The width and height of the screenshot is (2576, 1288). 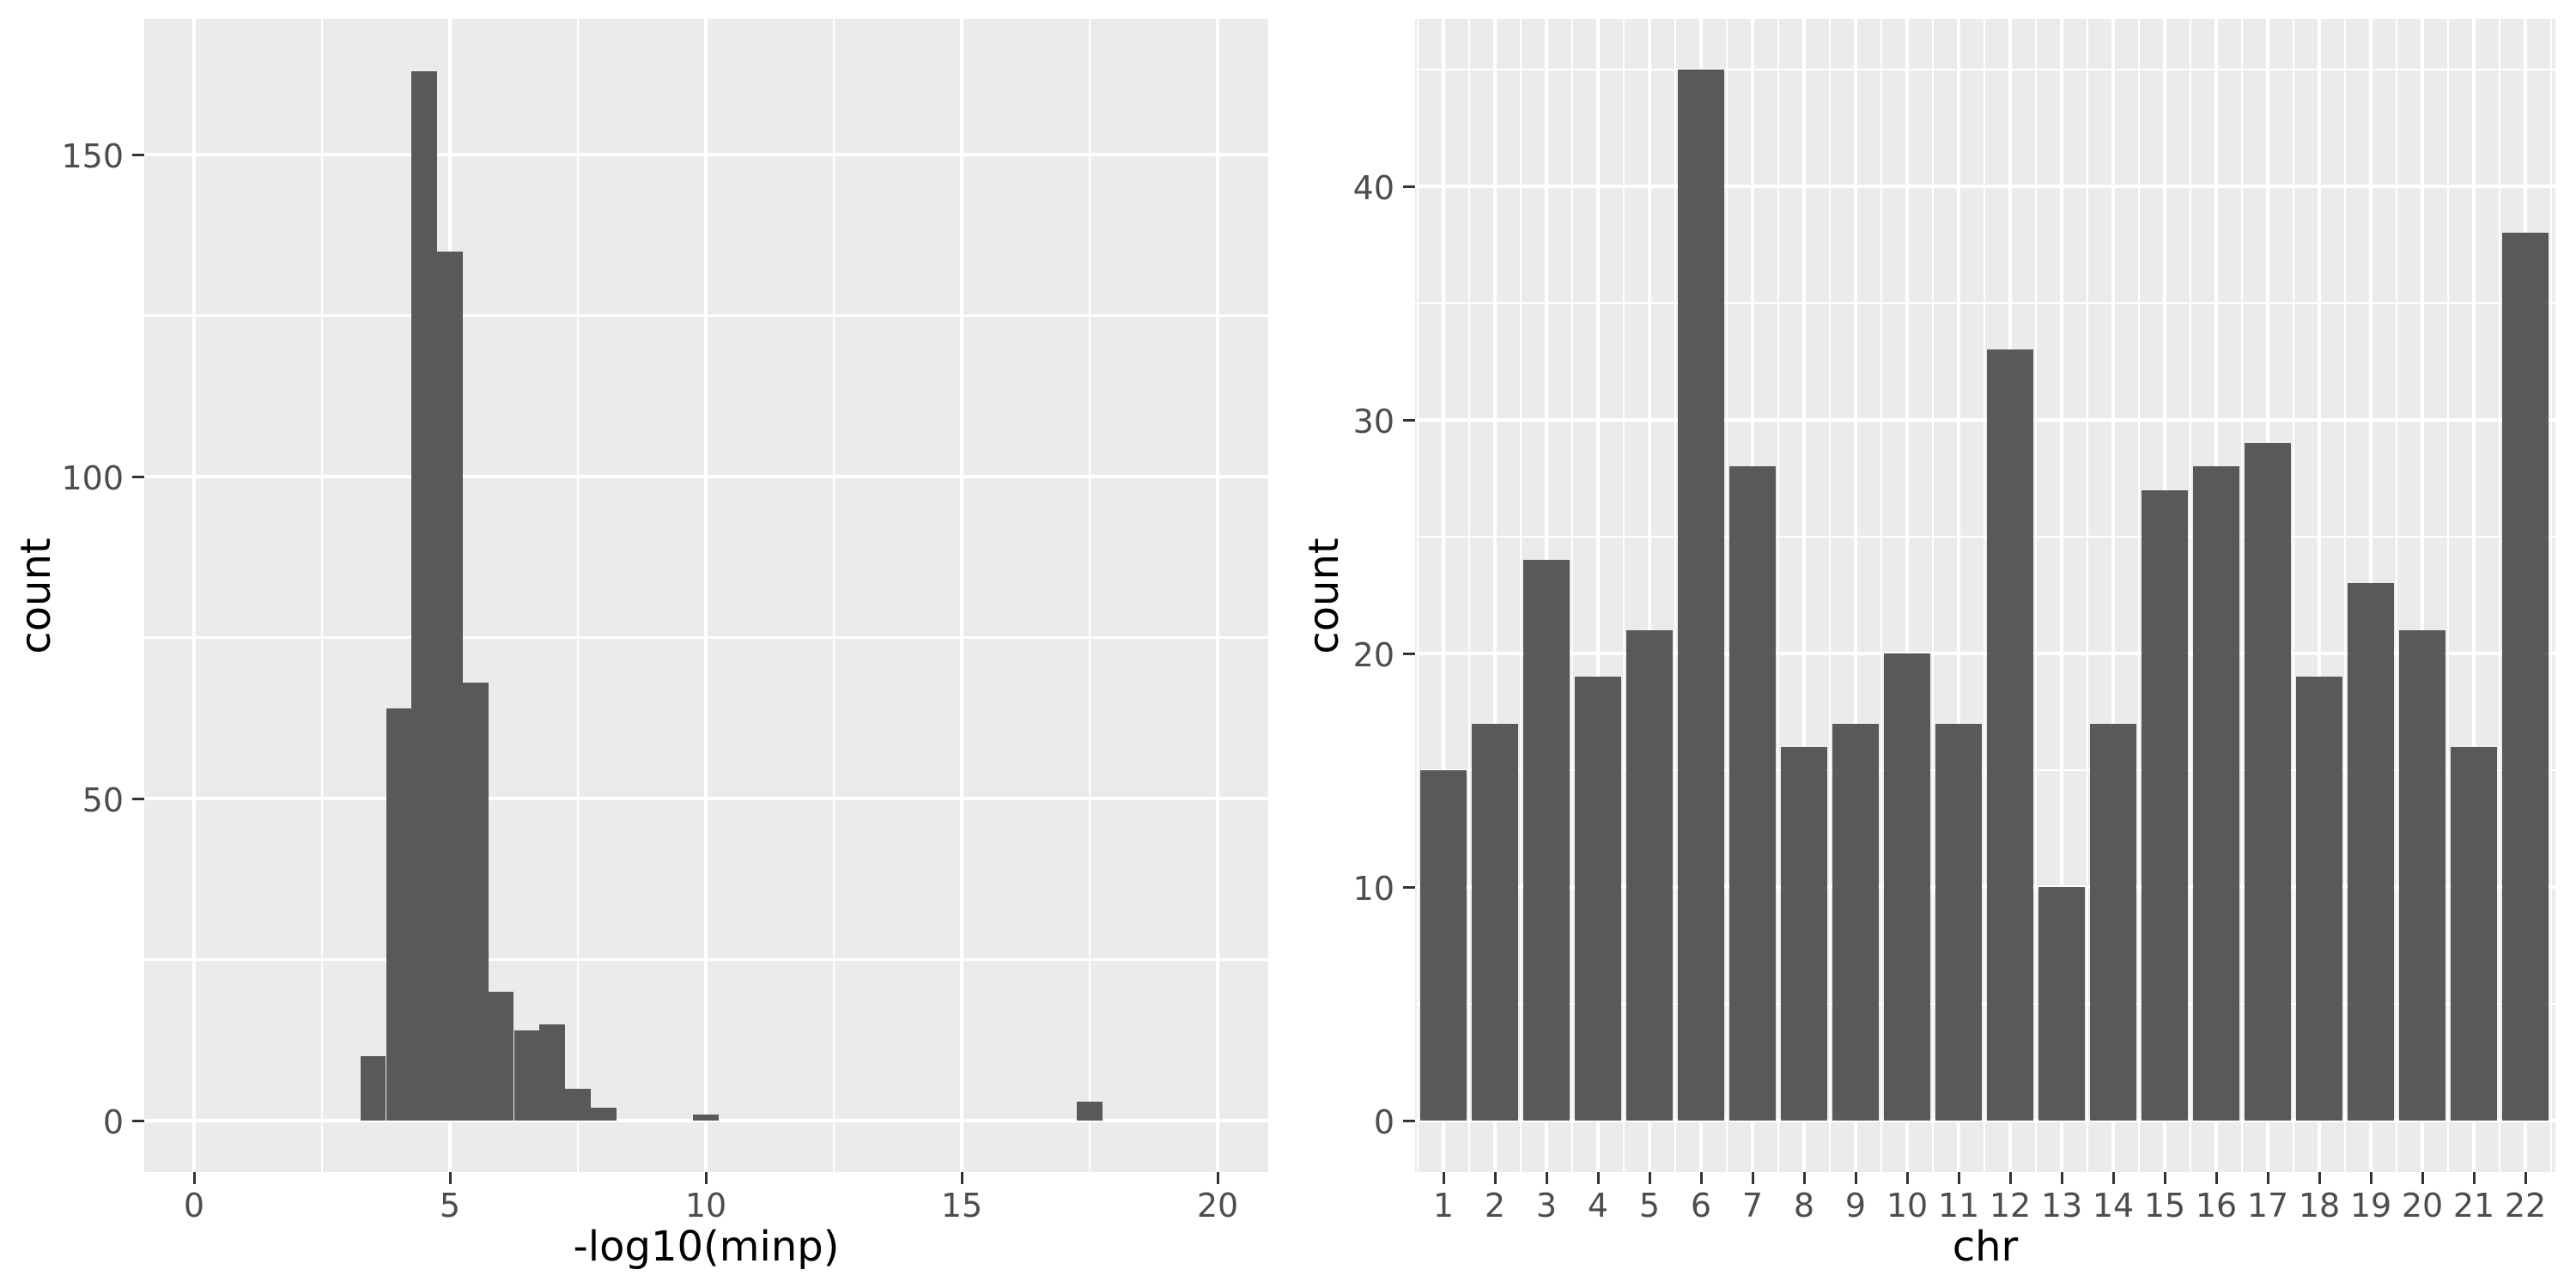 I want to click on y-tick-label: 20, so click(x=1373, y=655).